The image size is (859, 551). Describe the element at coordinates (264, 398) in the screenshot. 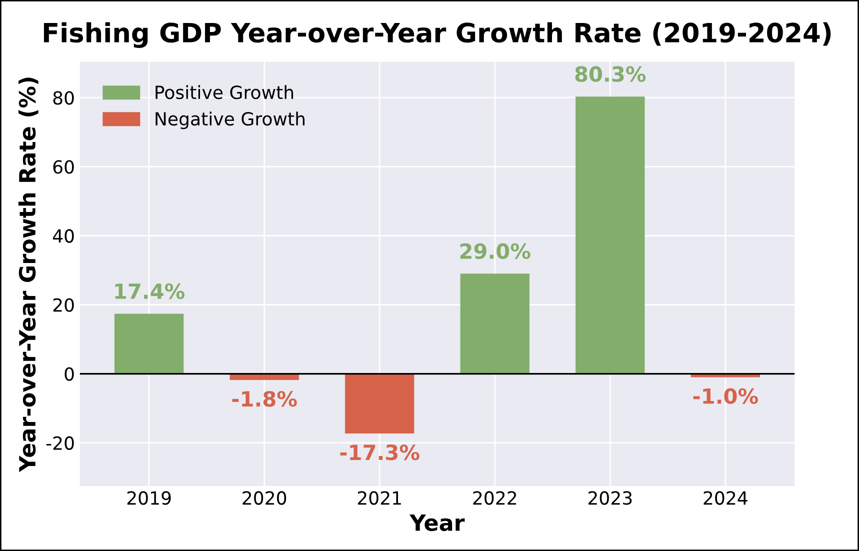

I see `data-label: -1.8%` at that location.